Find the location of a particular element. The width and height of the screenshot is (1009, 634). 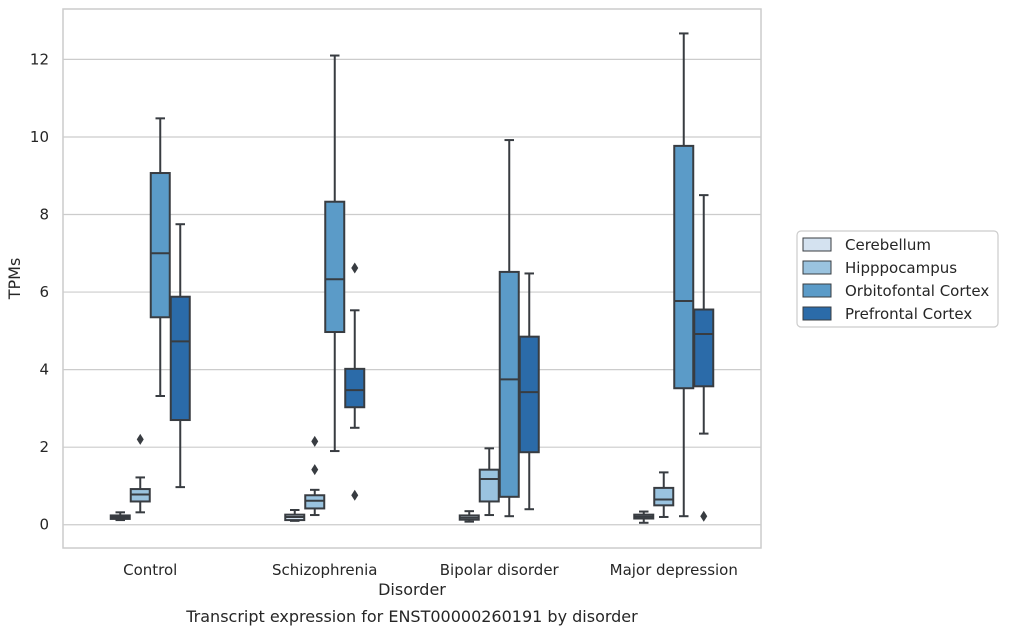

y-tick-label: 0 is located at coordinates (44, 525).